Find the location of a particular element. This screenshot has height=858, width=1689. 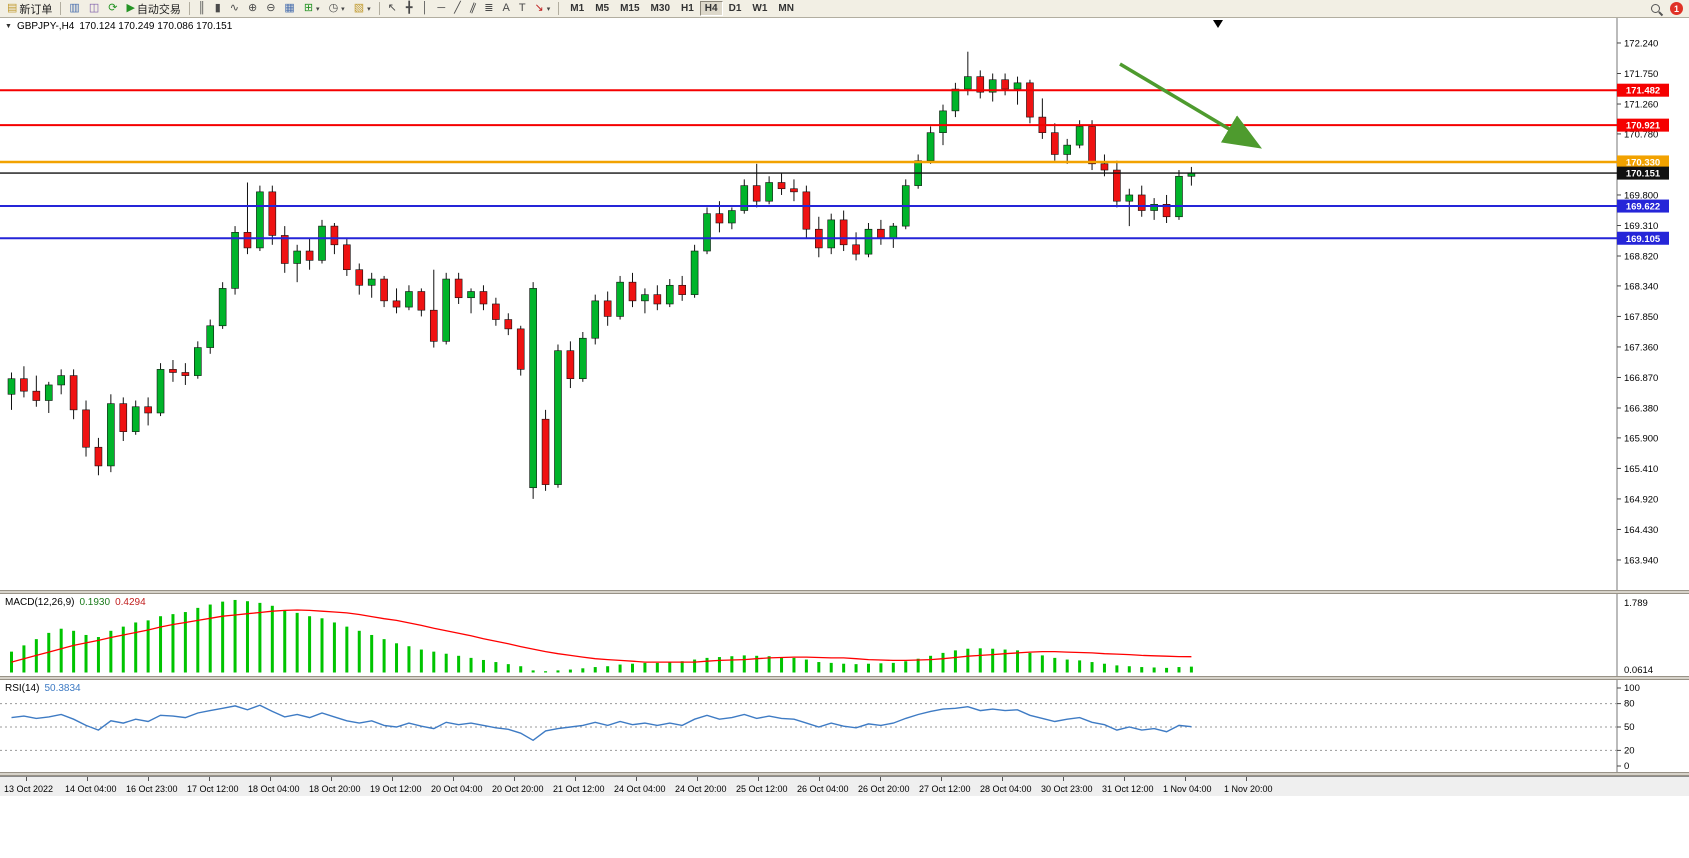

timeframe-h1-button: H1 is located at coordinates (687, 8).